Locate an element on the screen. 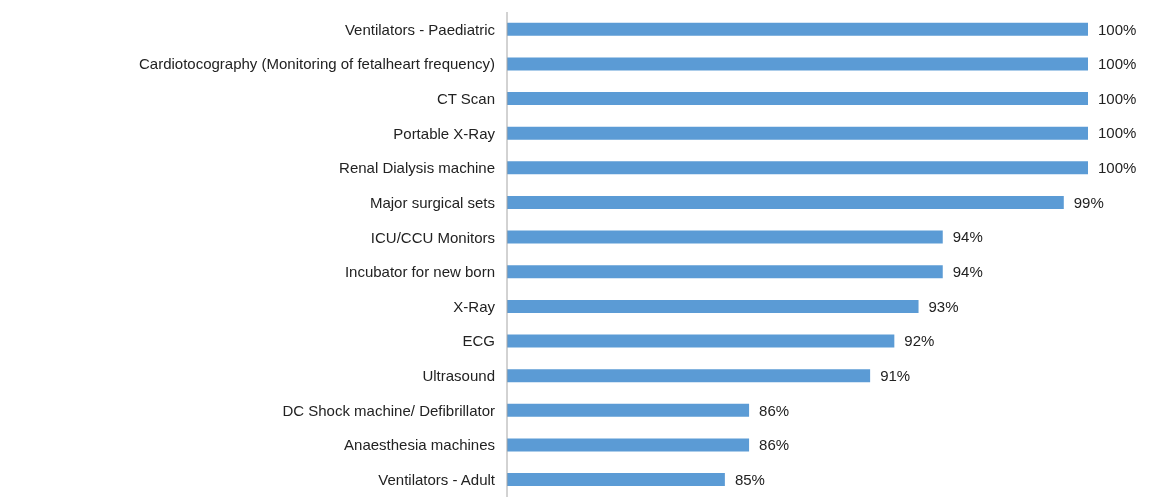 This screenshot has height=497, width=1155. y-tick-label: ECG is located at coordinates (478, 341).